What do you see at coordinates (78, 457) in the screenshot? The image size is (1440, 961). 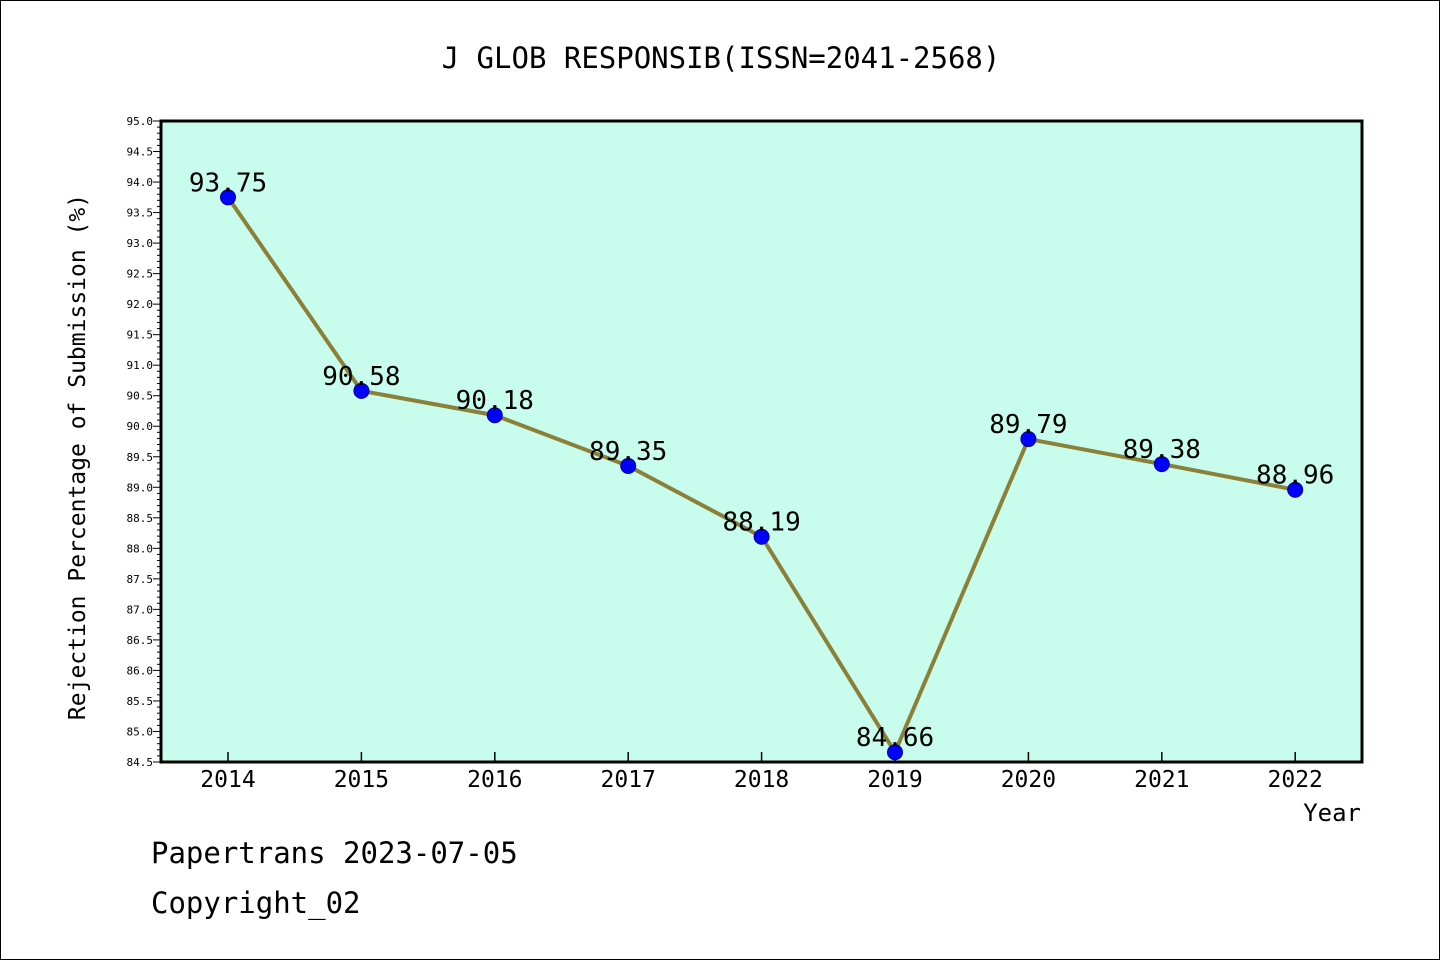 I see `y-axis-label: Rejection Percentage of Submission (%)` at bounding box center [78, 457].